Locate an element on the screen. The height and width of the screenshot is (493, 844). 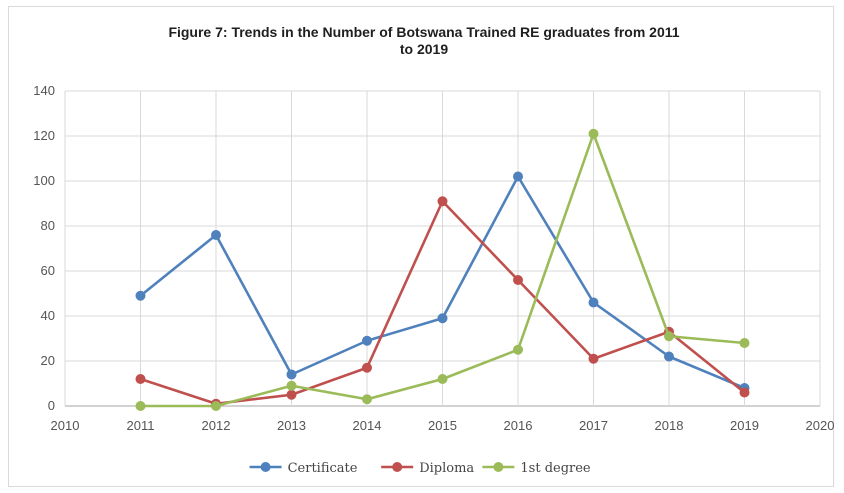
x-tick-label: 2017 is located at coordinates (593, 425).